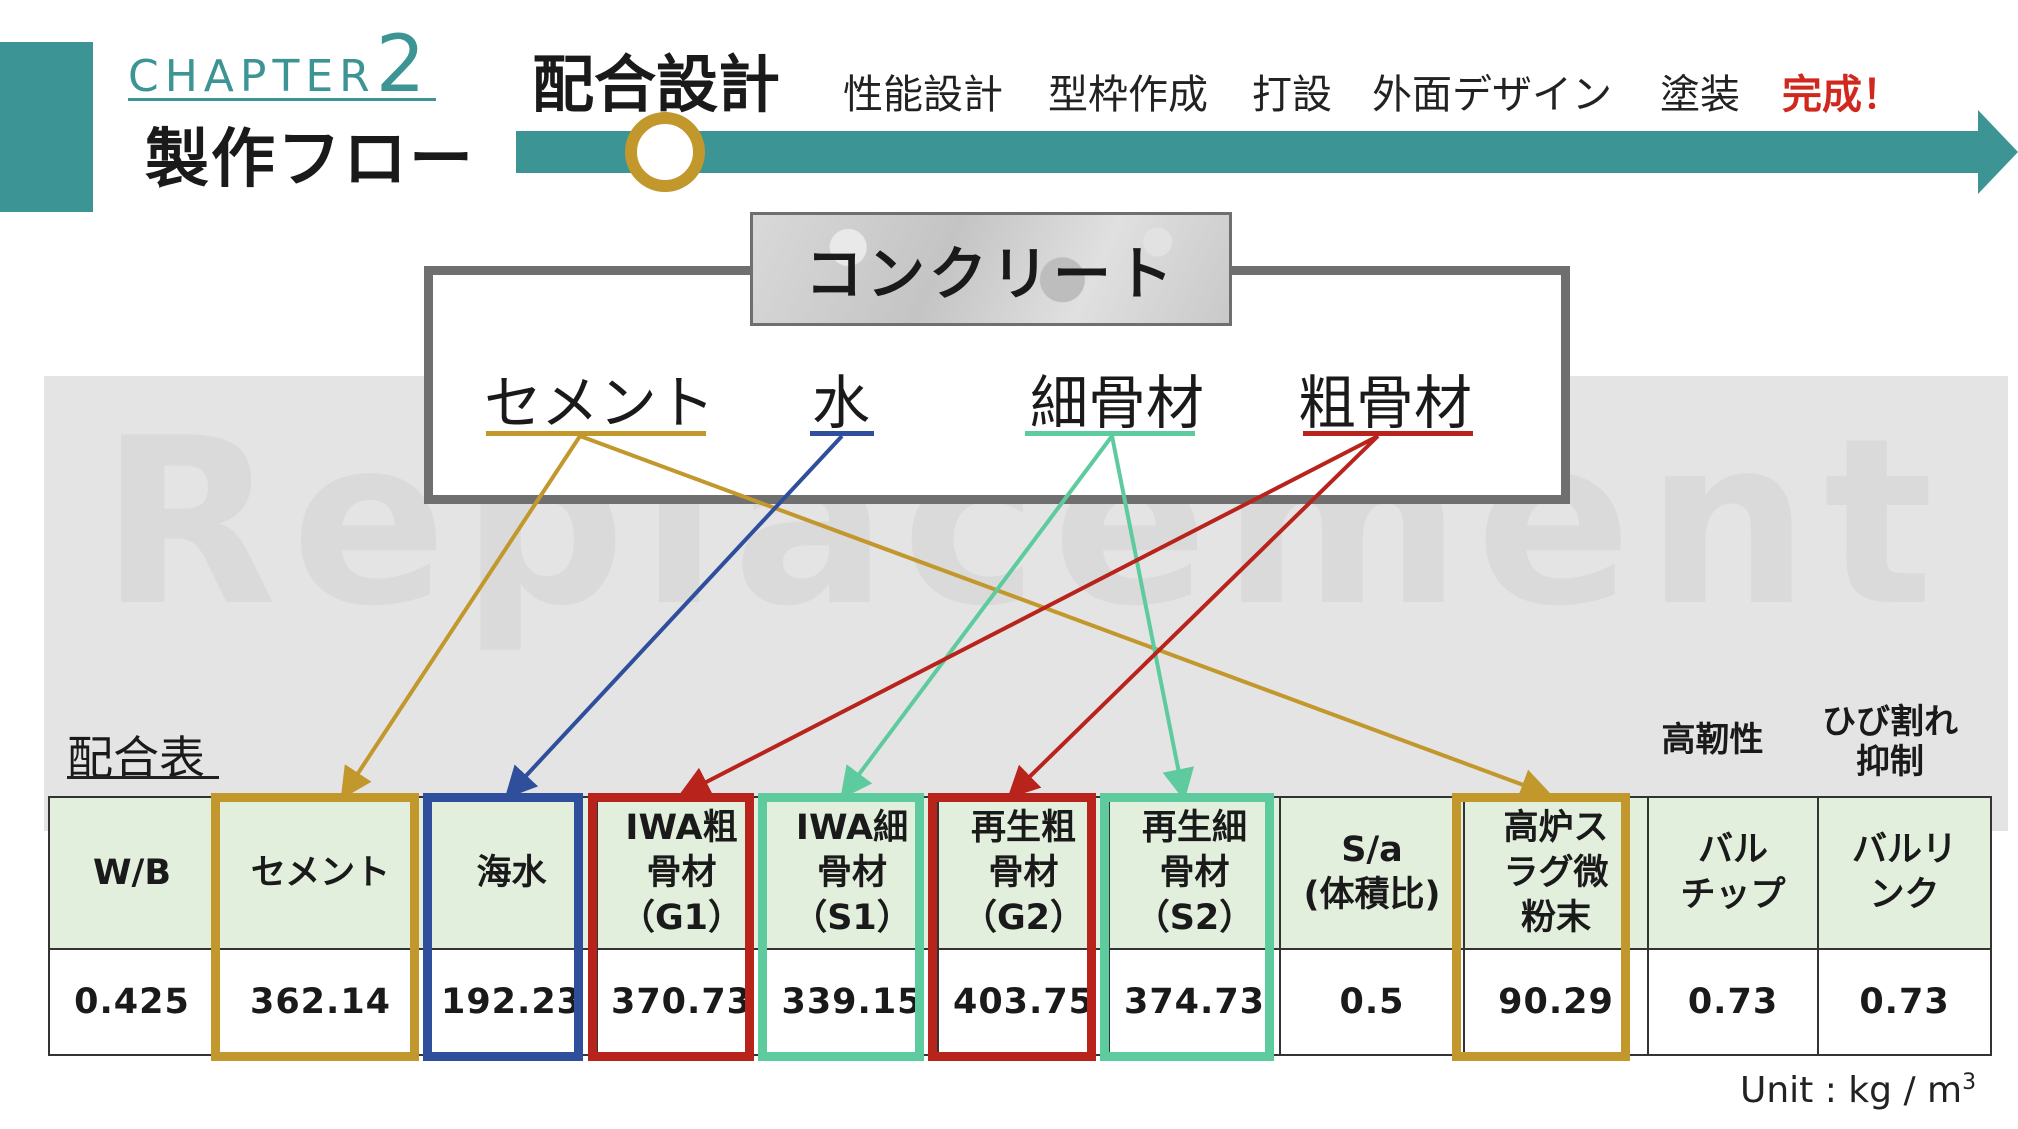  What do you see at coordinates (1904, 873) in the screenshot?
I see `header-barlink: バルリ ンク` at bounding box center [1904, 873].